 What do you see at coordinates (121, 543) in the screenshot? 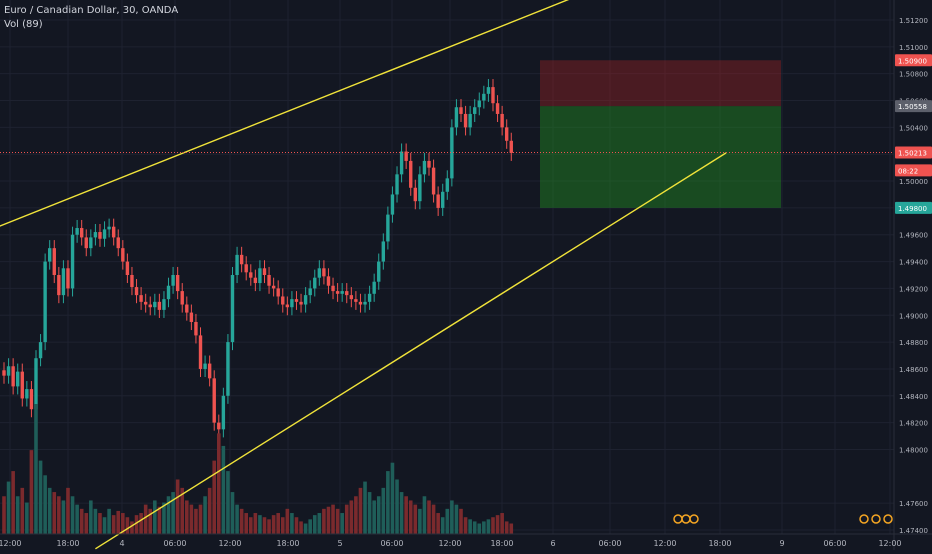
I see `time-tick-label: 4` at bounding box center [121, 543].